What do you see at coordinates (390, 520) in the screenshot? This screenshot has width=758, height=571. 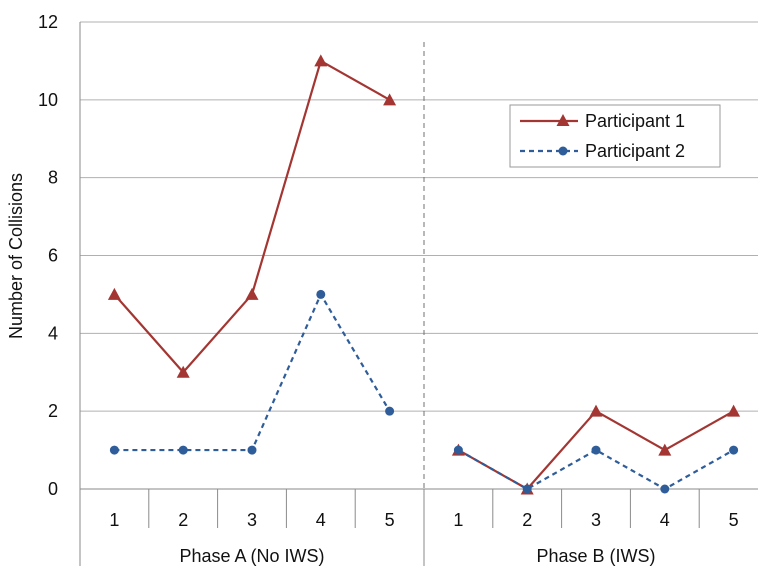 I see `category-label-phase-a-5: 5` at bounding box center [390, 520].